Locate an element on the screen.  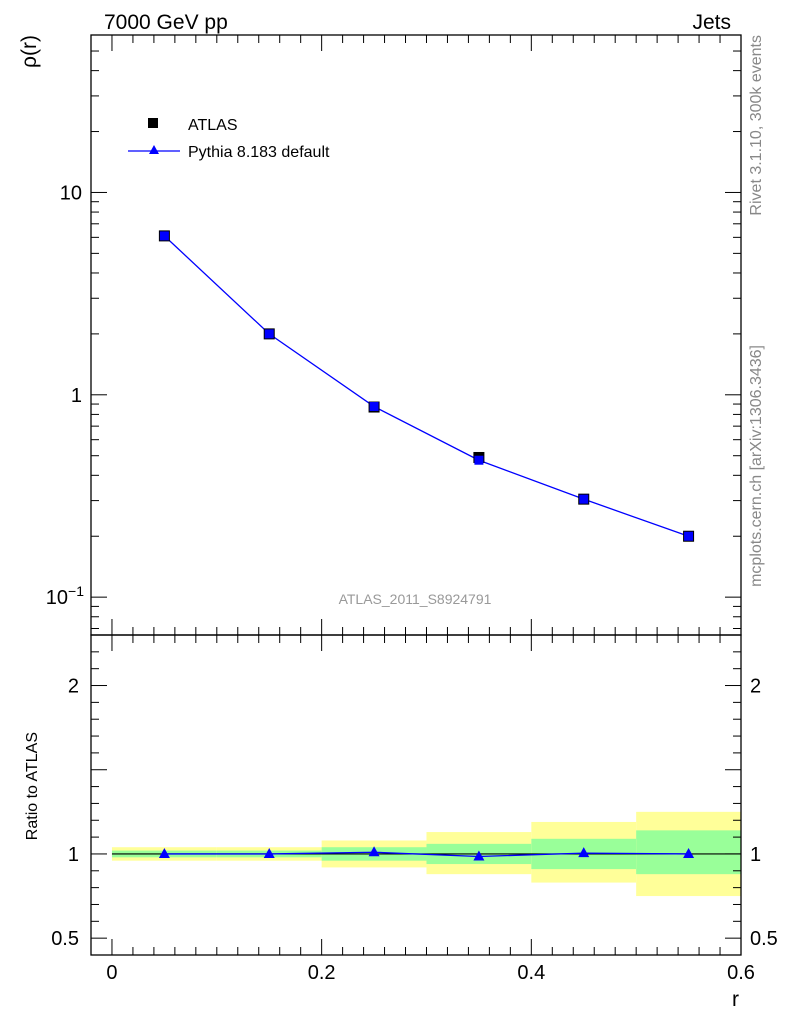
legend-pythia-marker is located at coordinates (154, 149).